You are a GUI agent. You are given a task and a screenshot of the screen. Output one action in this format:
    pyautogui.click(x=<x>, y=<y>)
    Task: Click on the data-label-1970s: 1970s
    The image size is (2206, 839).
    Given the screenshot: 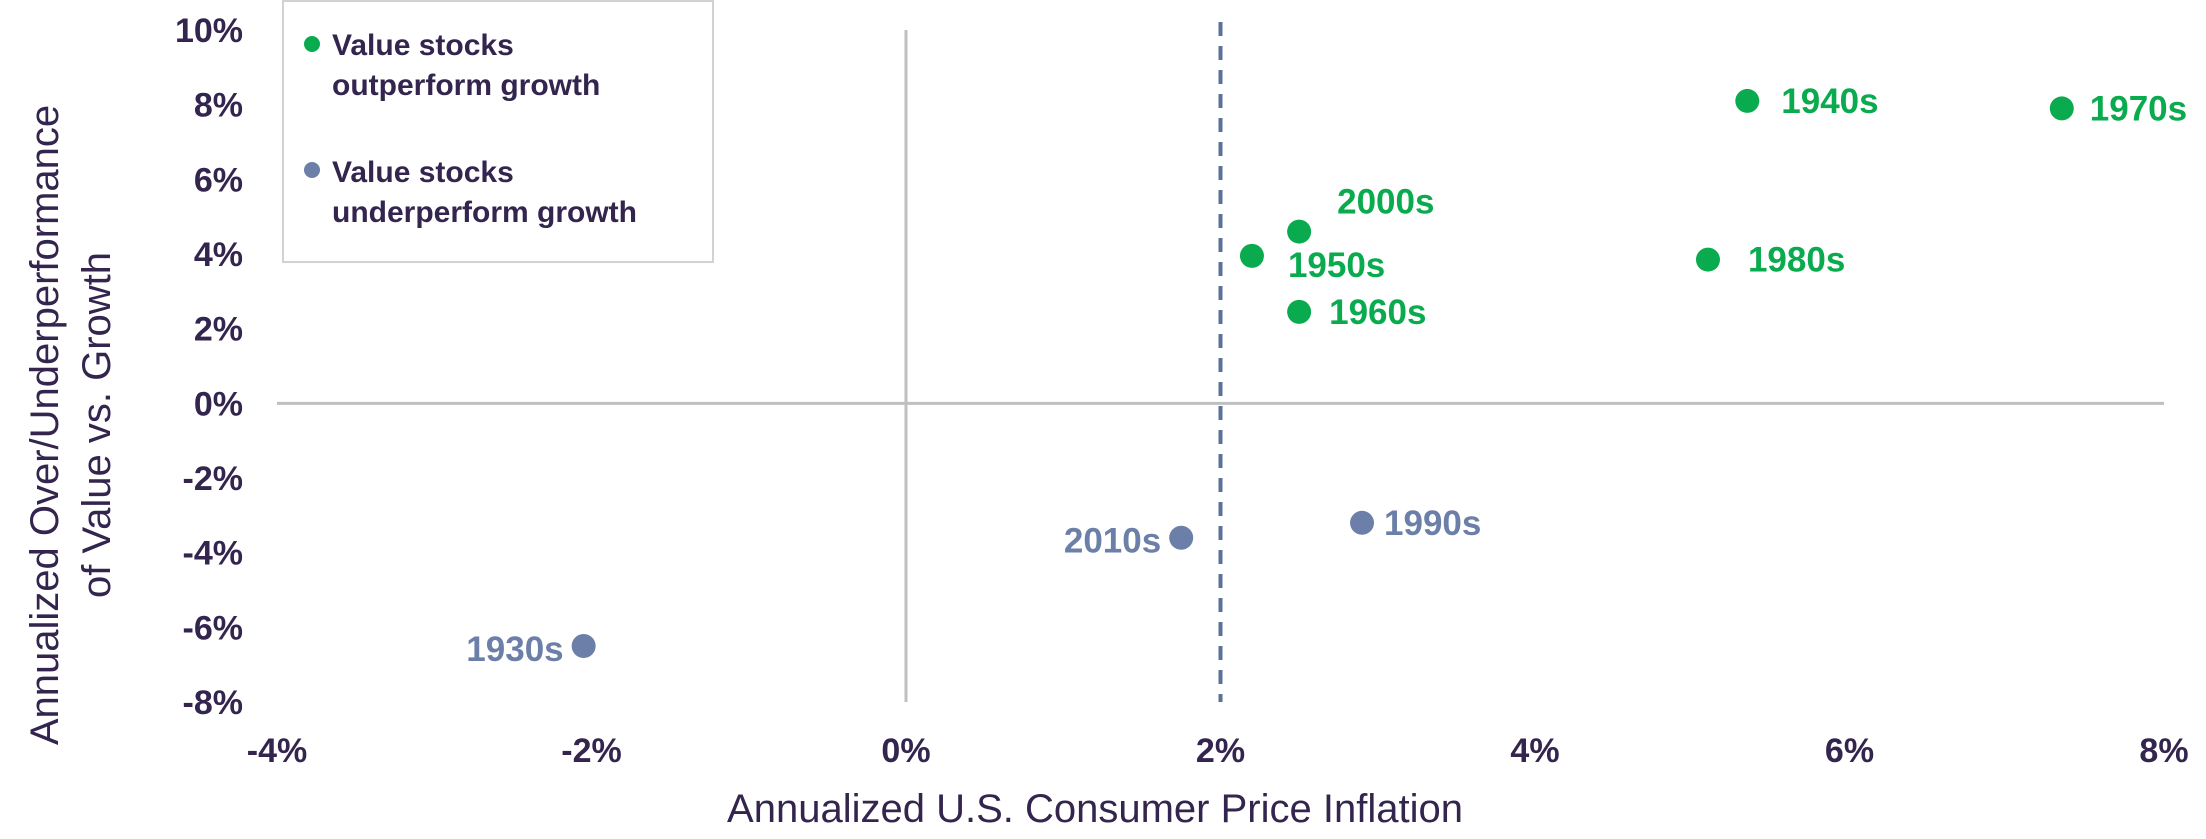 What is the action you would take?
    pyautogui.click(x=2138, y=108)
    